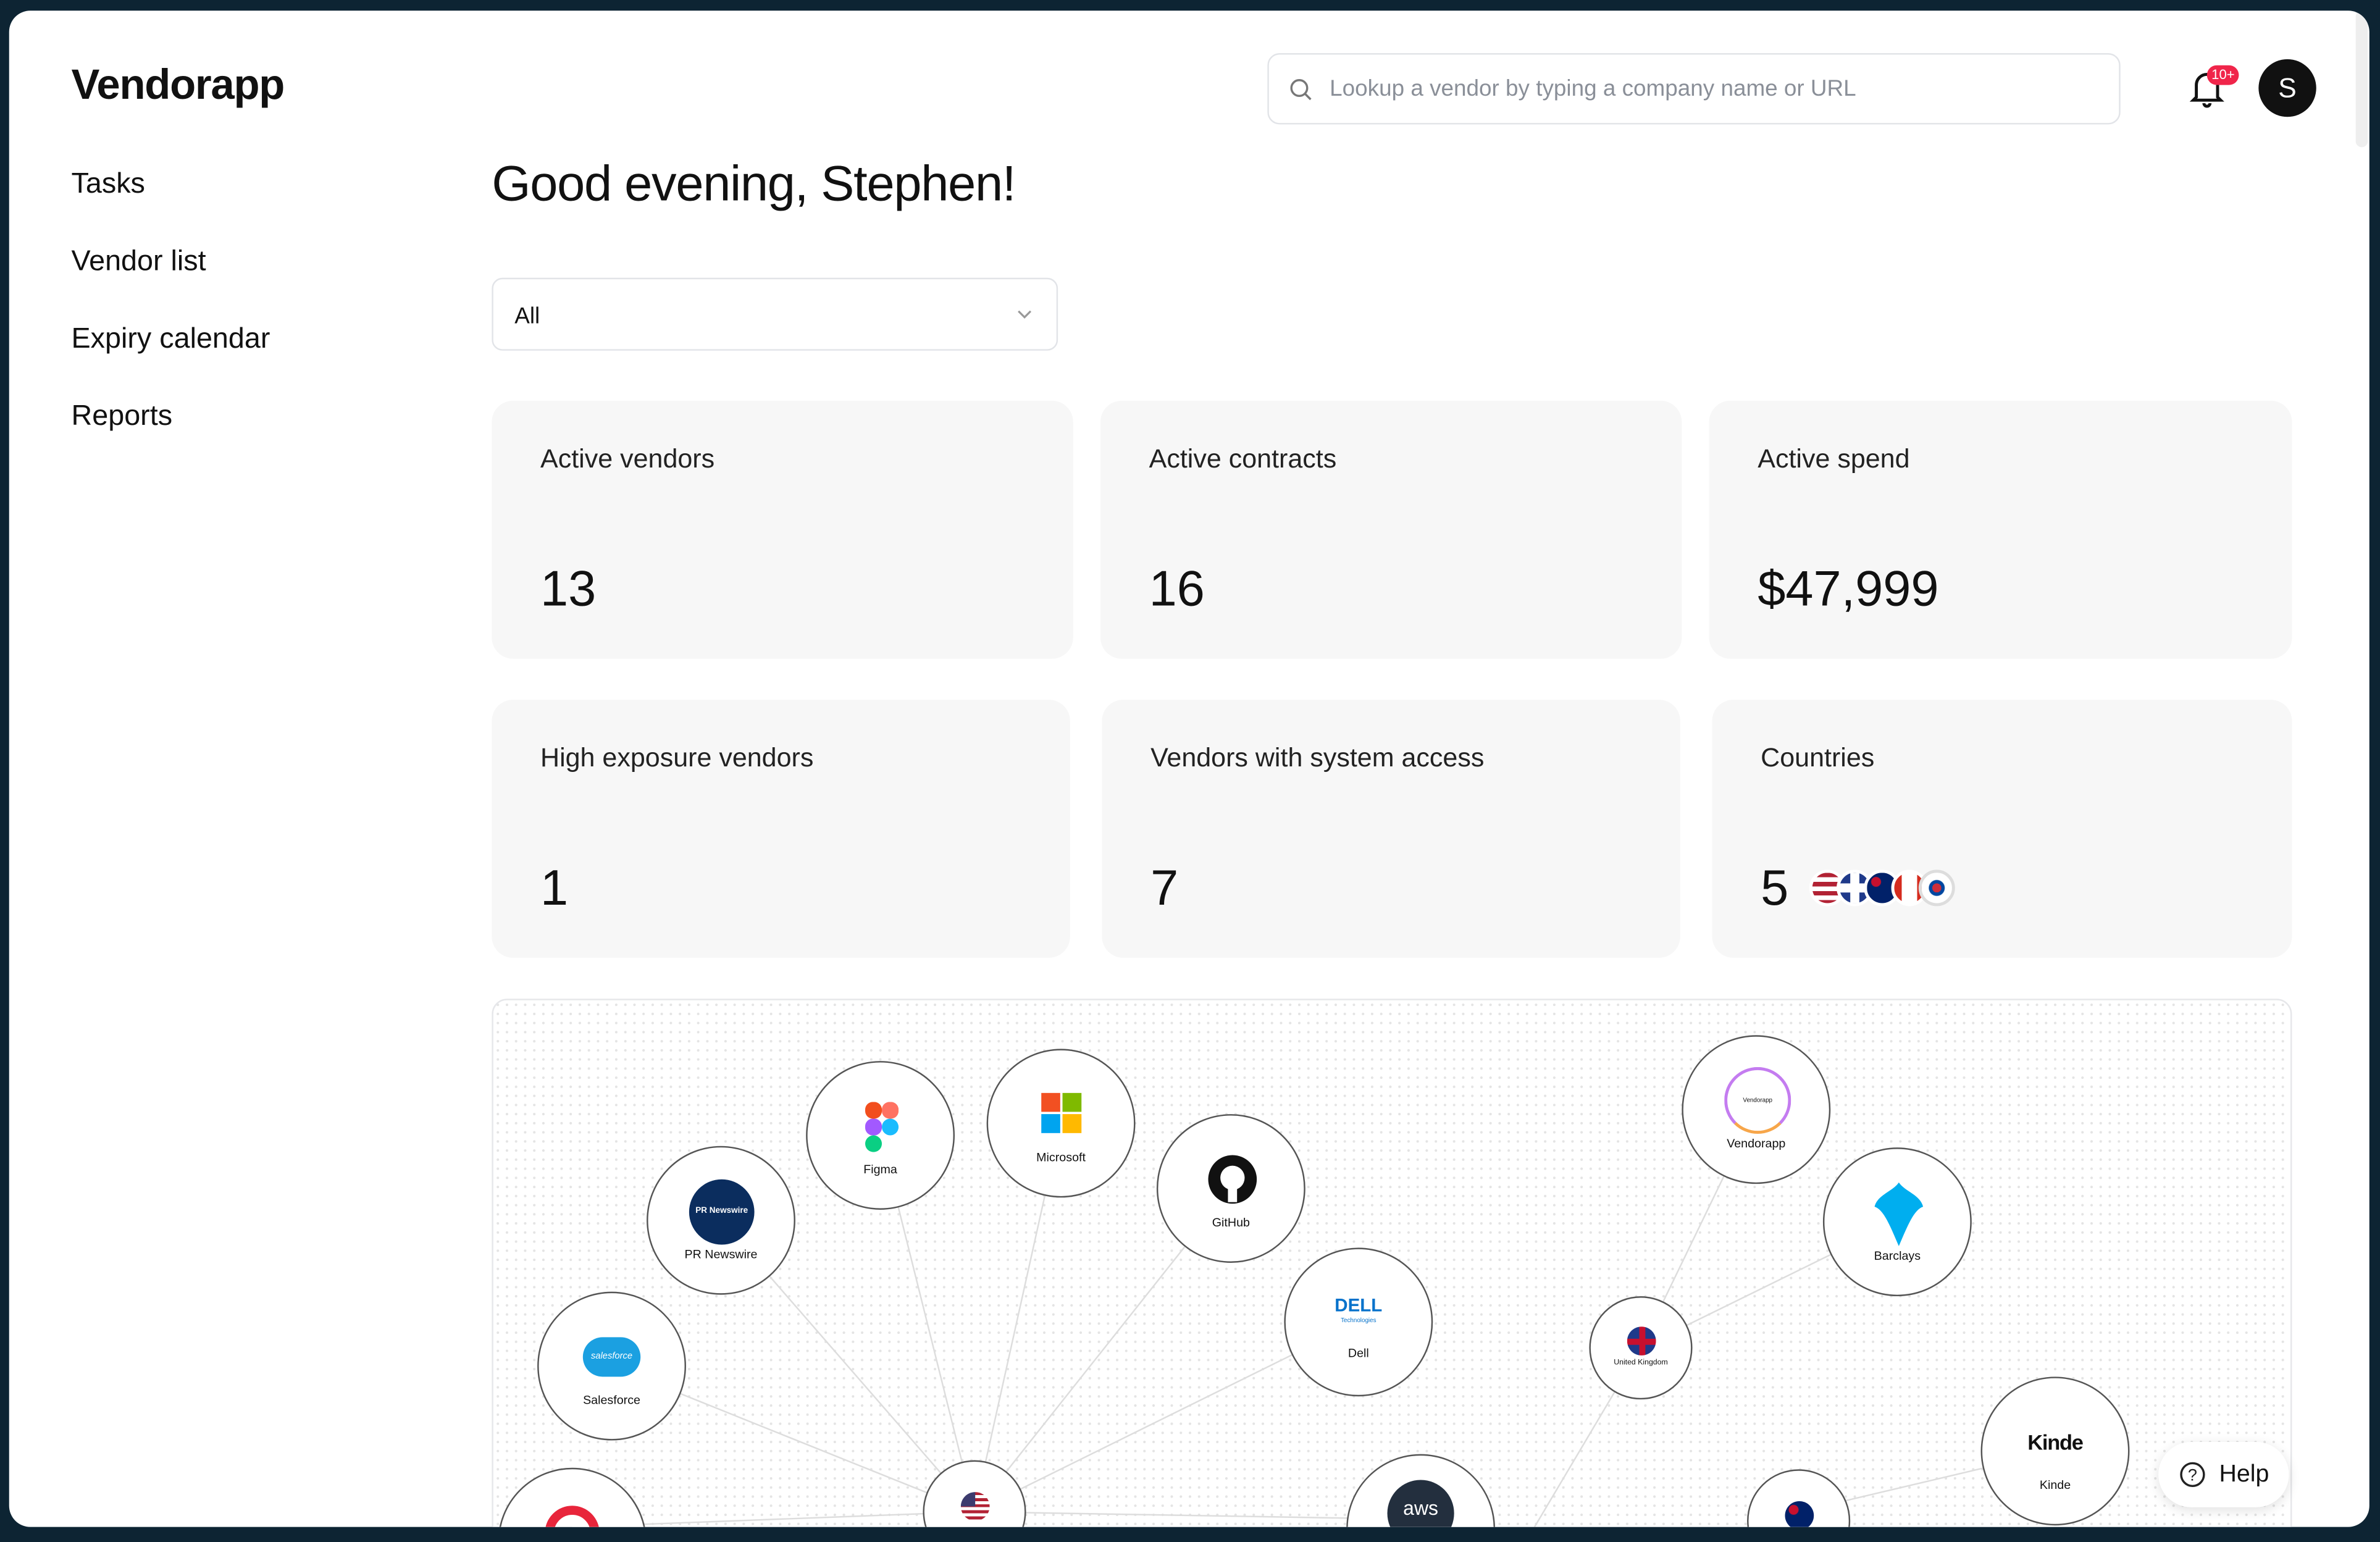  I want to click on node-github: GitHub, so click(1230, 1188).